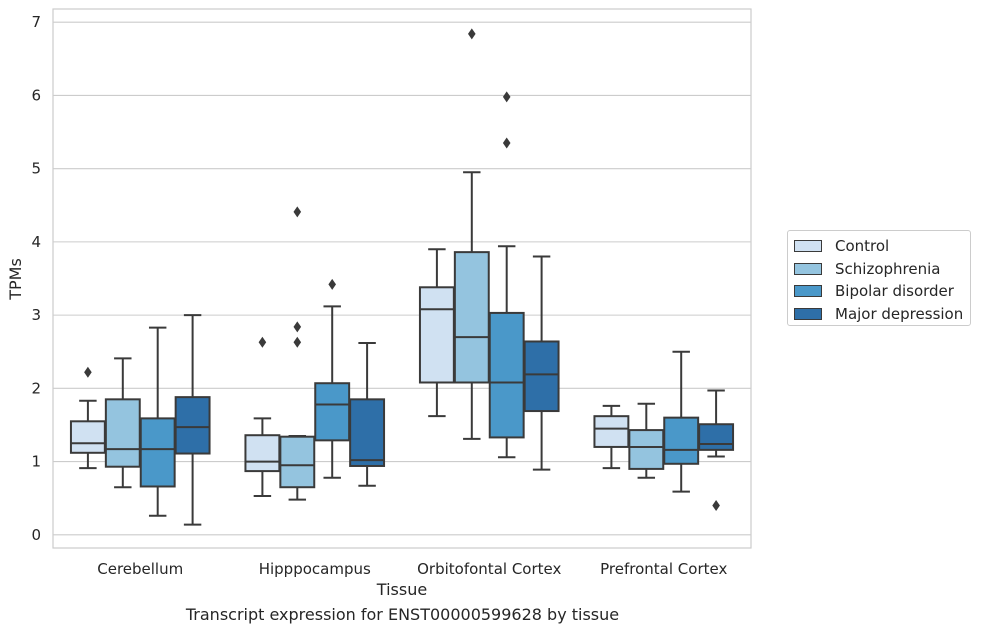 The image size is (983, 634). I want to click on legend-item-schizophrenia: Schizophrenia, so click(882, 269).